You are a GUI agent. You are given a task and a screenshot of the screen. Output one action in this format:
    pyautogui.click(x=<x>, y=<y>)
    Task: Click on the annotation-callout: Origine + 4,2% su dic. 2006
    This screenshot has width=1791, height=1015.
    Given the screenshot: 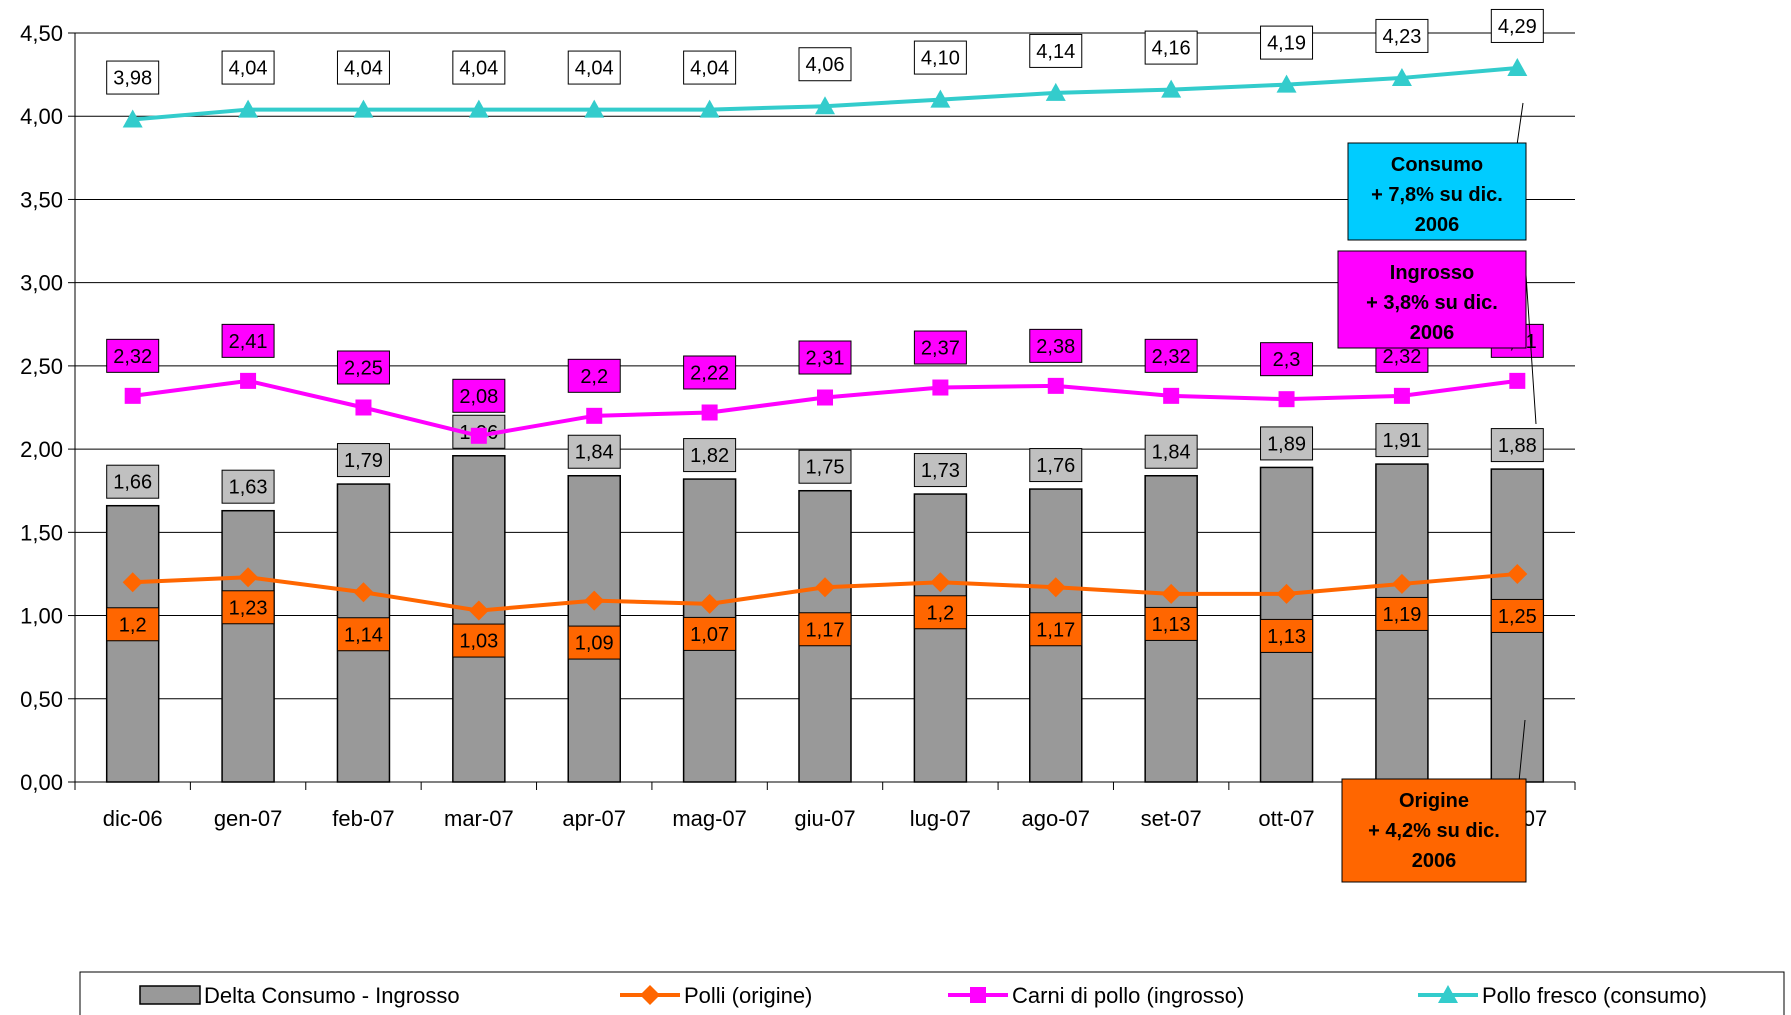 What is the action you would take?
    pyautogui.click(x=1434, y=801)
    